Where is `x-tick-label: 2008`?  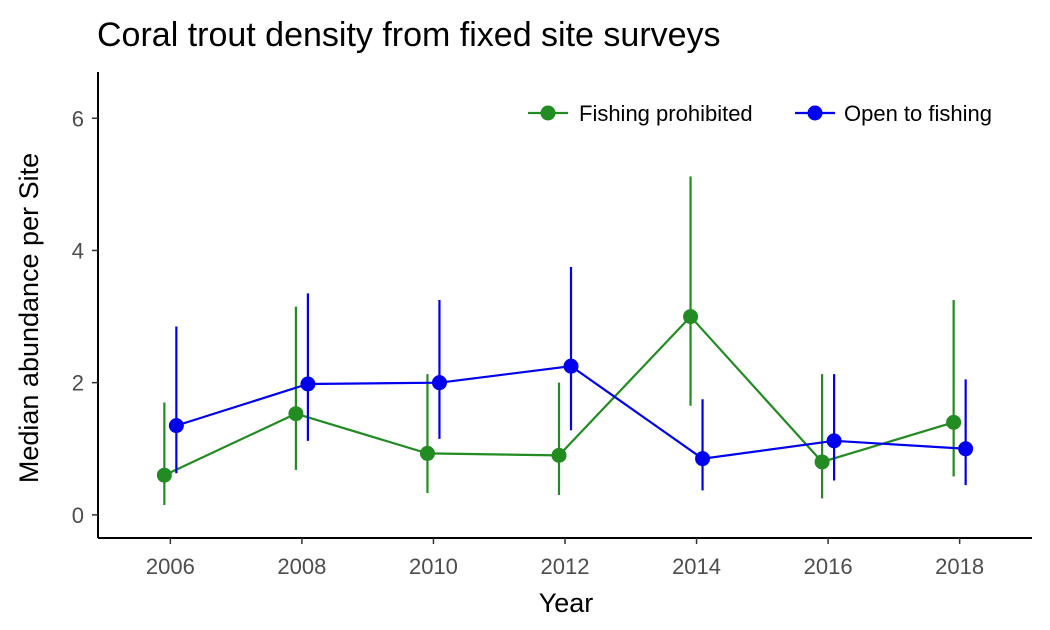 x-tick-label: 2008 is located at coordinates (301, 566).